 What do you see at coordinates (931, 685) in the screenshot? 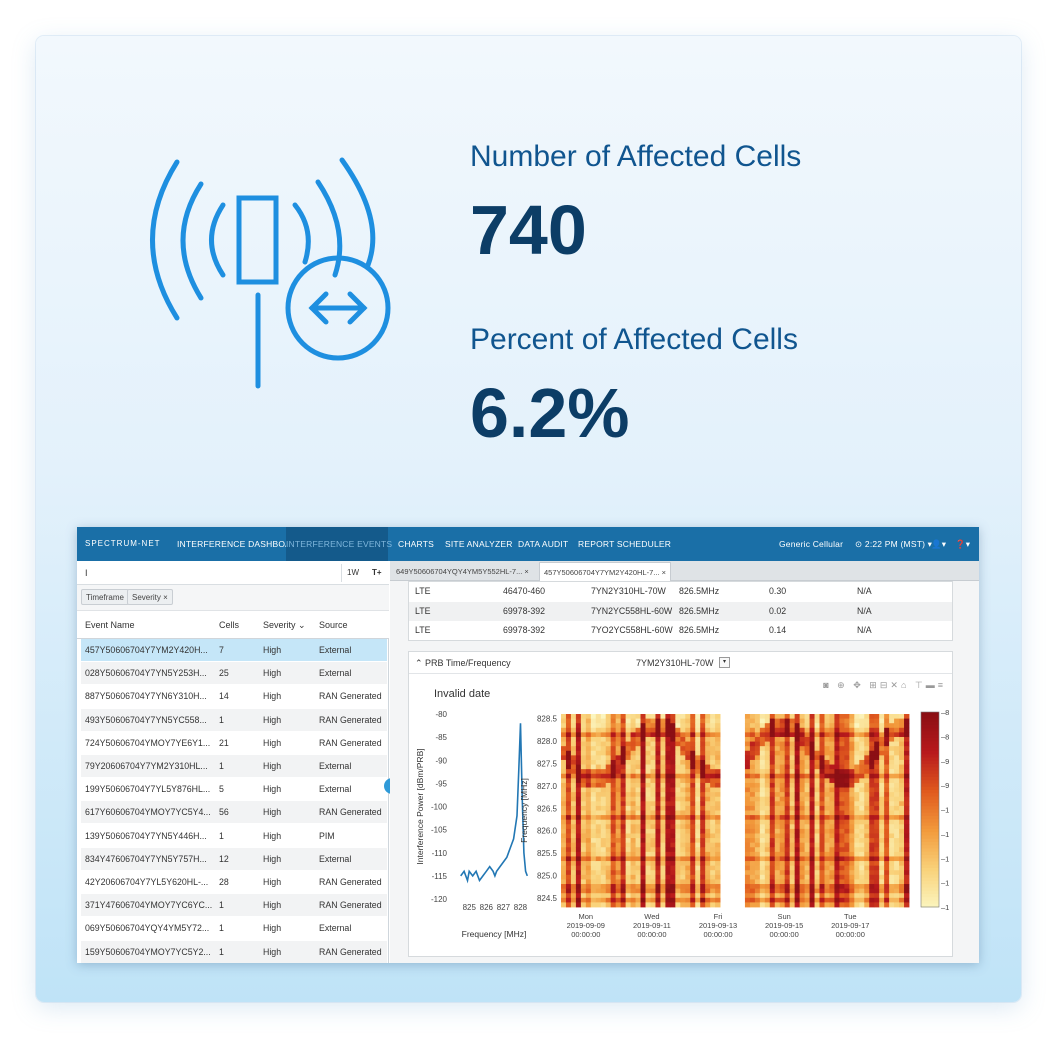
I see `hover-icon: ▬` at bounding box center [931, 685].